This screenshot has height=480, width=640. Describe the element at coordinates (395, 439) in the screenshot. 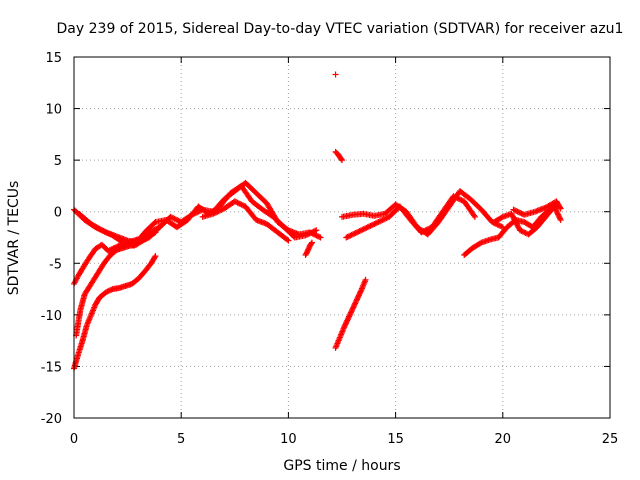

I see `x-tick-label: 15` at that location.